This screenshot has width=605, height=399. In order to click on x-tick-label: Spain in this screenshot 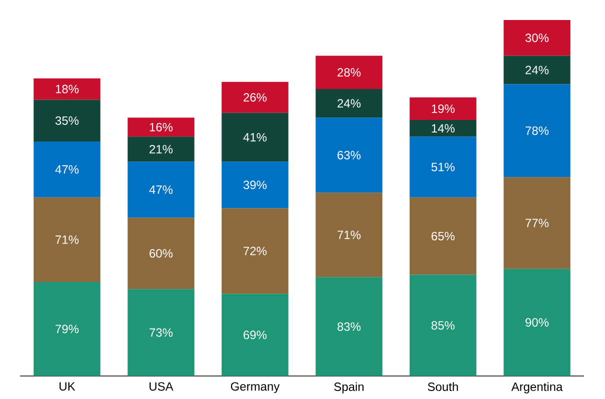, I will do `click(349, 388)`.